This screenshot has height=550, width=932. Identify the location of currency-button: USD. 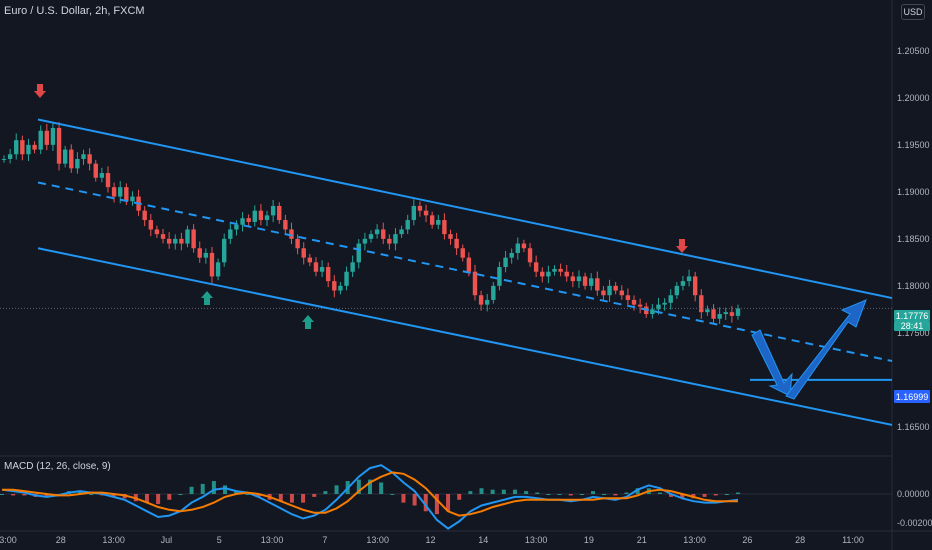
(913, 12).